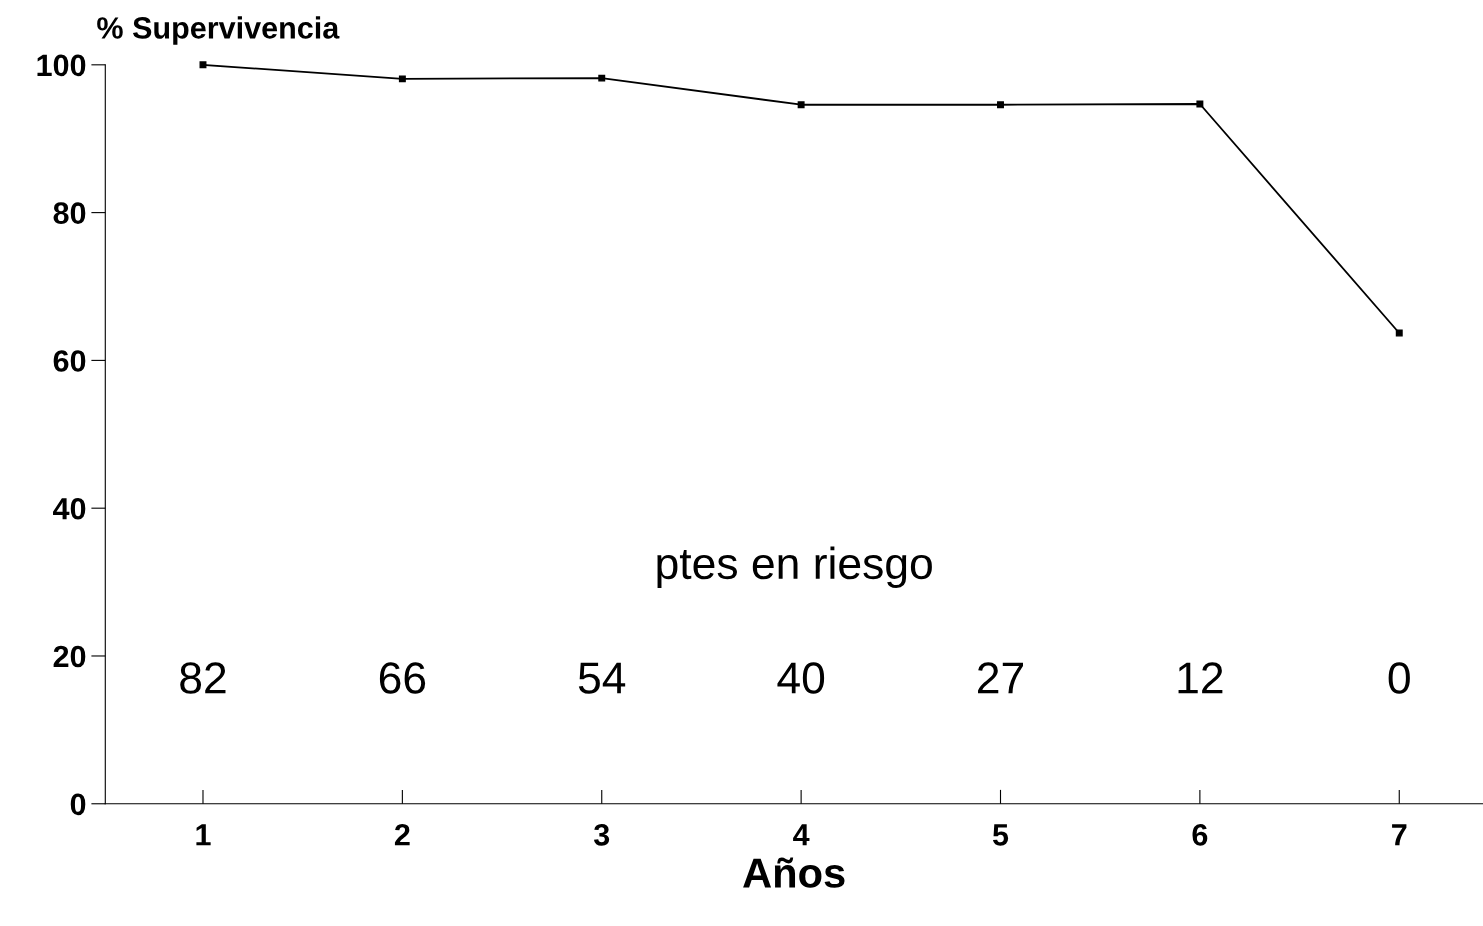  Describe the element at coordinates (69, 361) in the screenshot. I see `y-tick-label: 60` at that location.